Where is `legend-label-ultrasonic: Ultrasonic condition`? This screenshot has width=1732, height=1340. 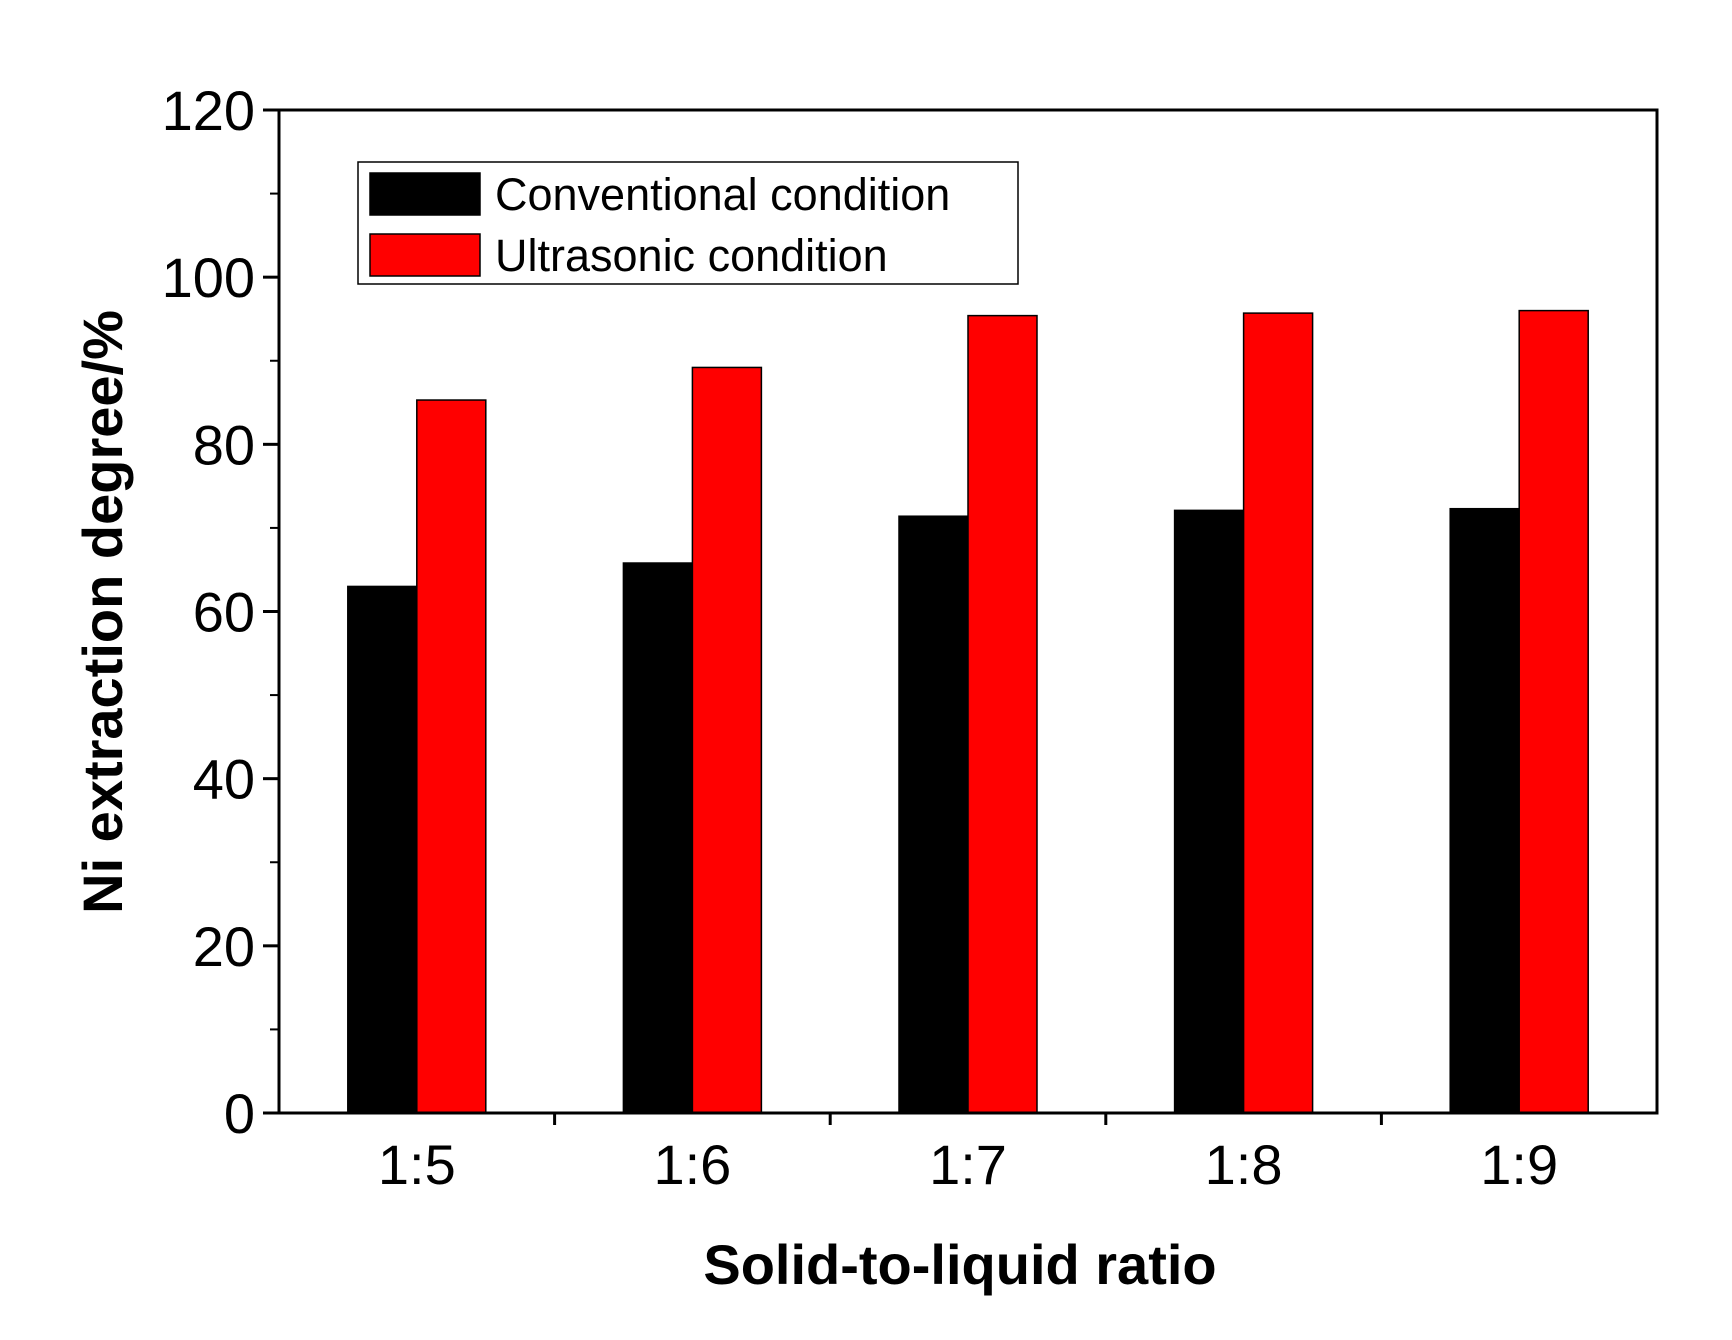
legend-label-ultrasonic: Ultrasonic condition is located at coordinates (691, 255).